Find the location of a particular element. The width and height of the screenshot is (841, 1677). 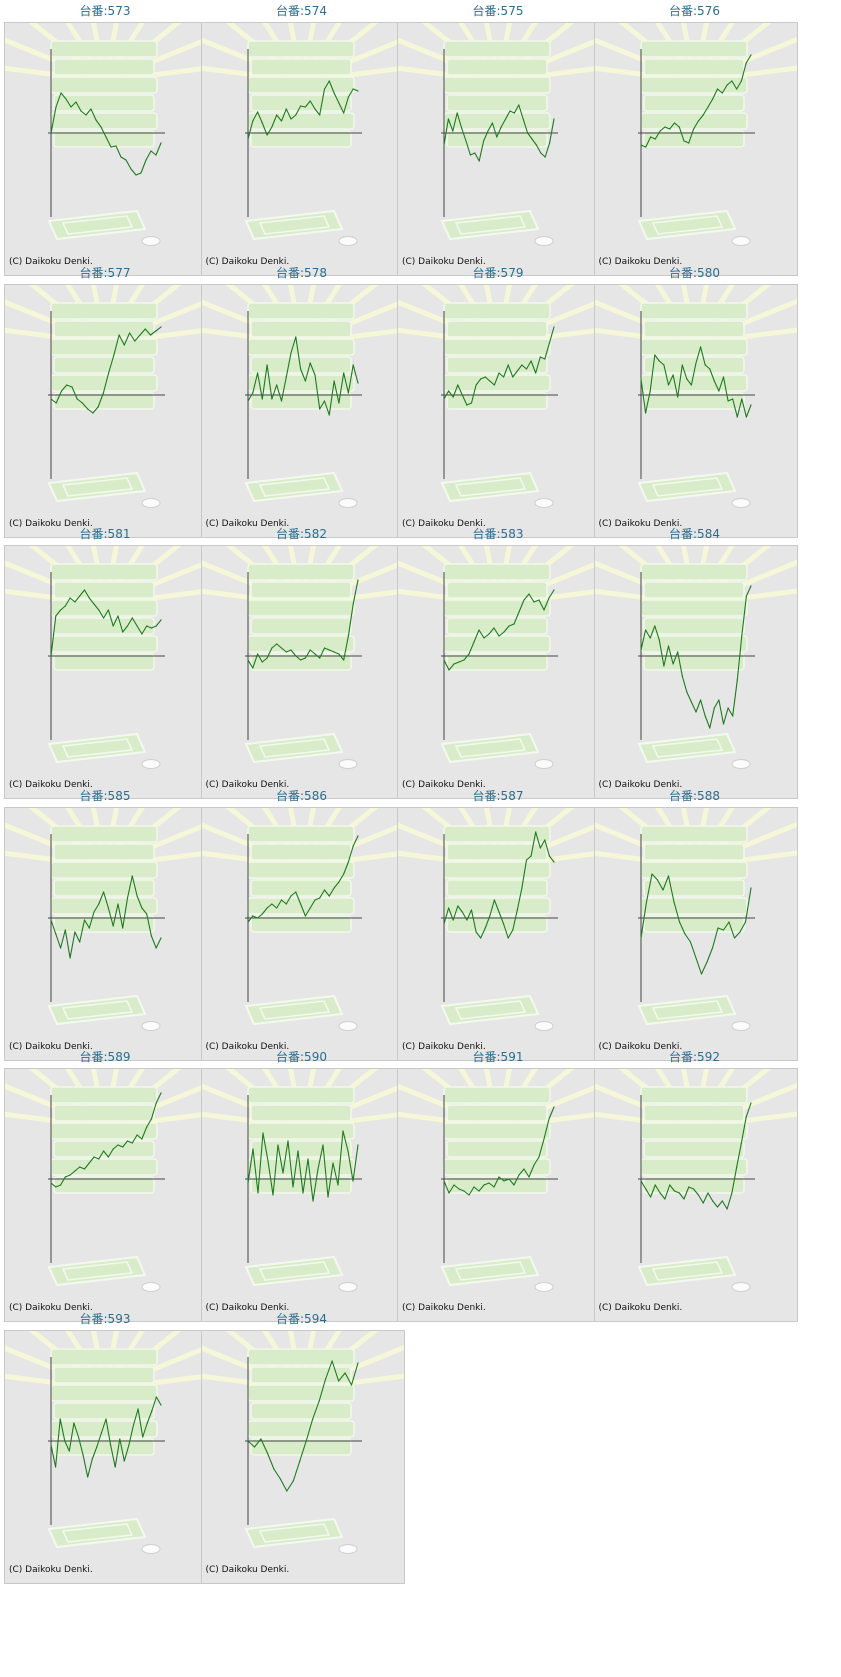

chart-svg is located at coordinates (106, 1442).